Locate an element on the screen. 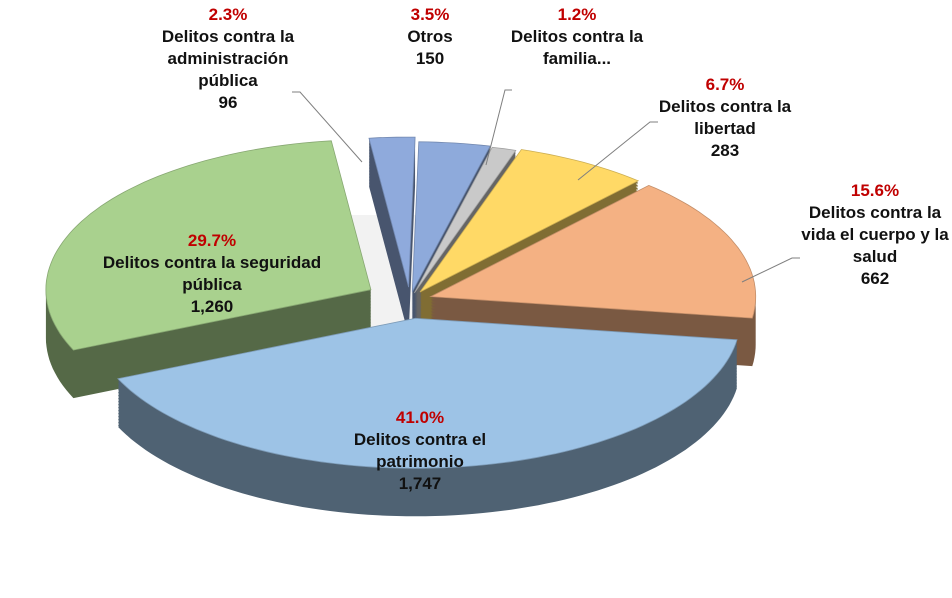 The width and height of the screenshot is (952, 598). percent-label: 15.6% is located at coordinates (875, 190).